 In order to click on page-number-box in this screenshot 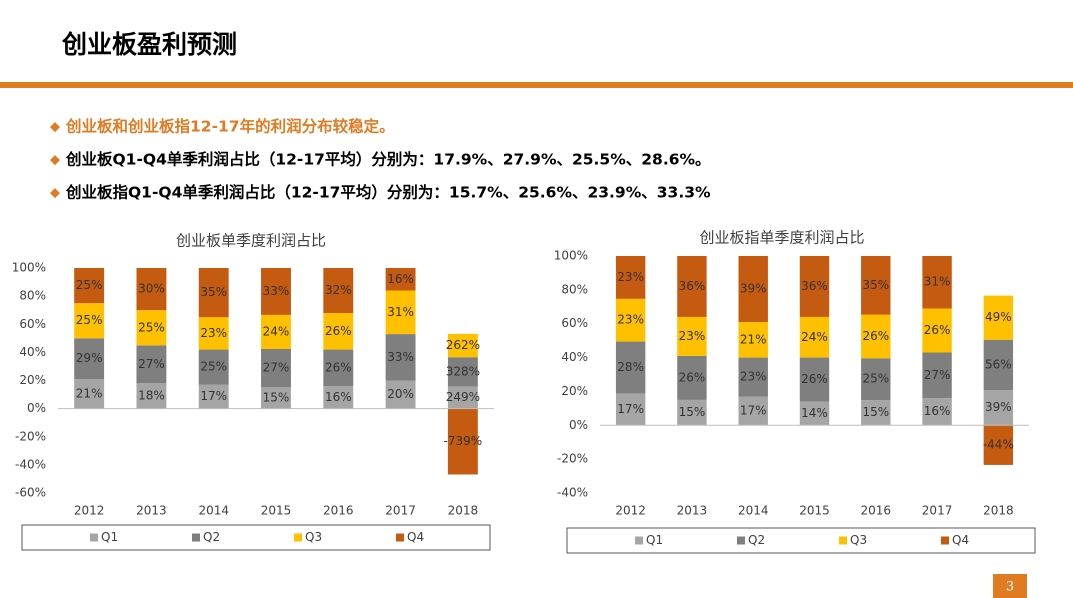, I will do `click(1010, 586)`.